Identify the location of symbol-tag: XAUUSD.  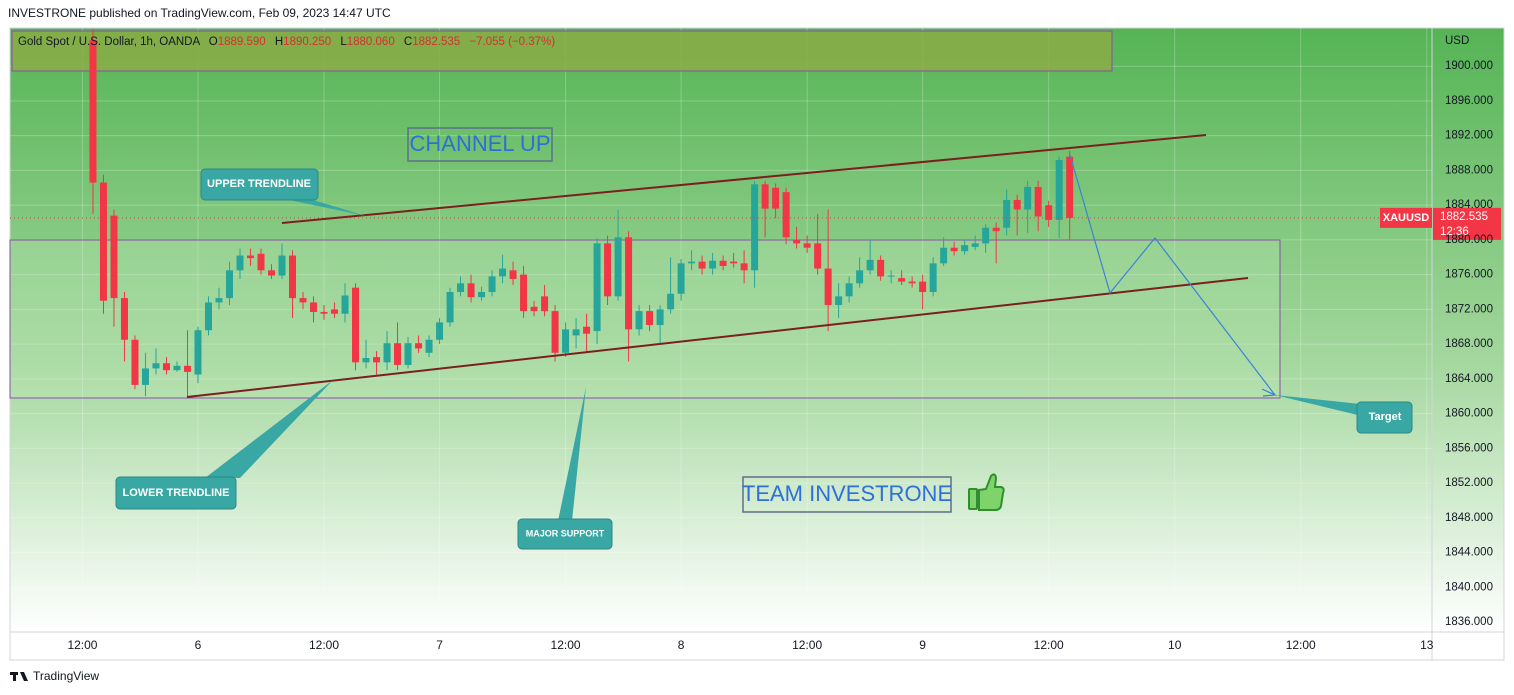
(1406, 218).